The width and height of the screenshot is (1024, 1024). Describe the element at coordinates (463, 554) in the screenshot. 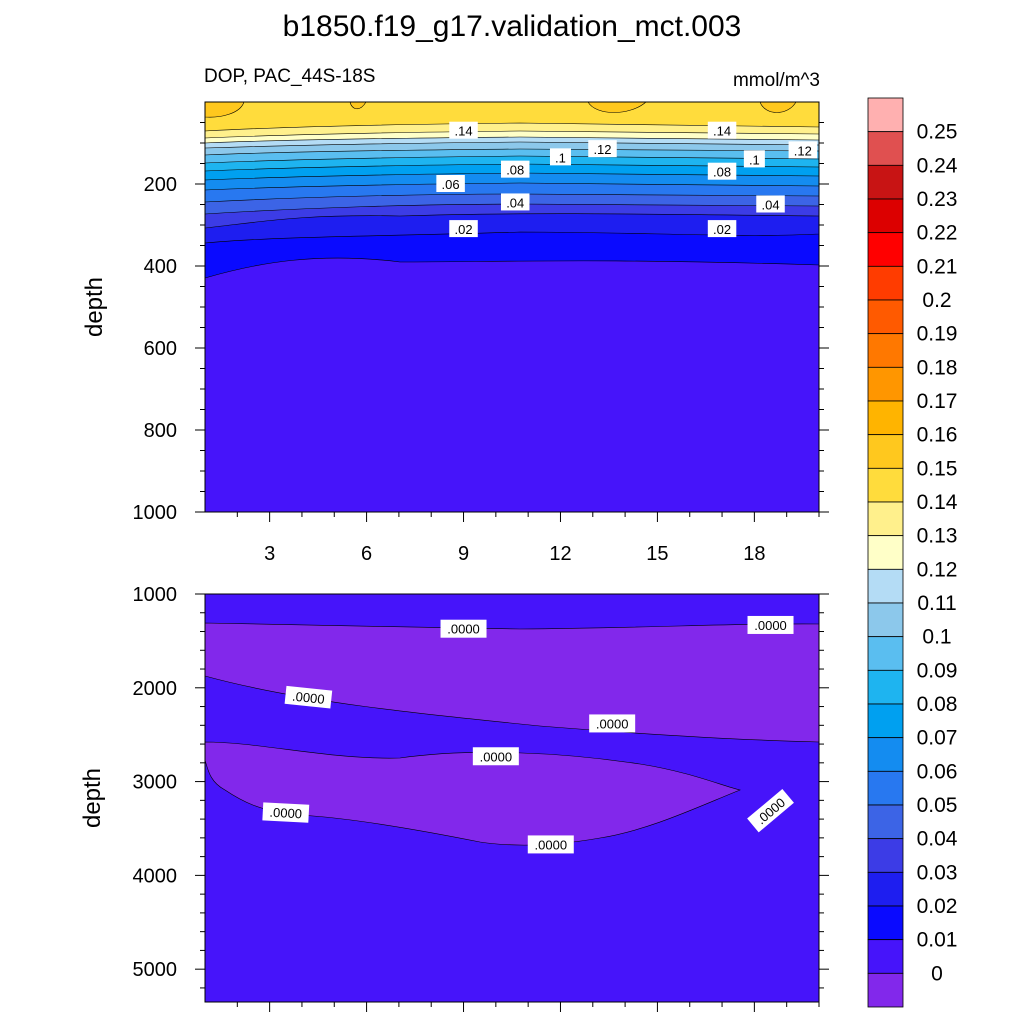

I see `upper-xtick-label-2: 9` at that location.